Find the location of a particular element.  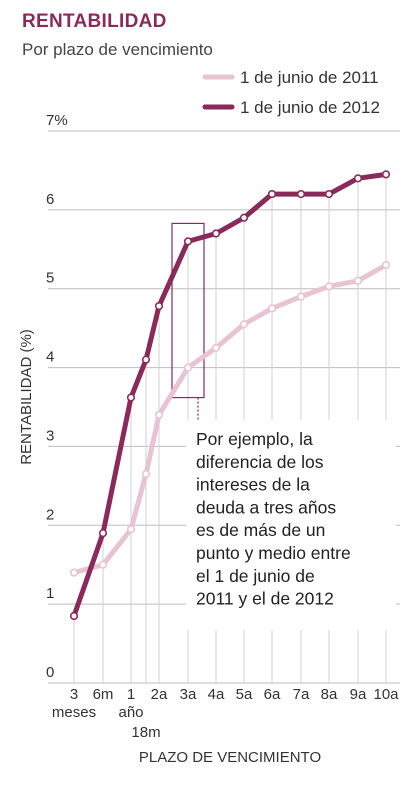

x-tick-label: 2a is located at coordinates (159, 694).